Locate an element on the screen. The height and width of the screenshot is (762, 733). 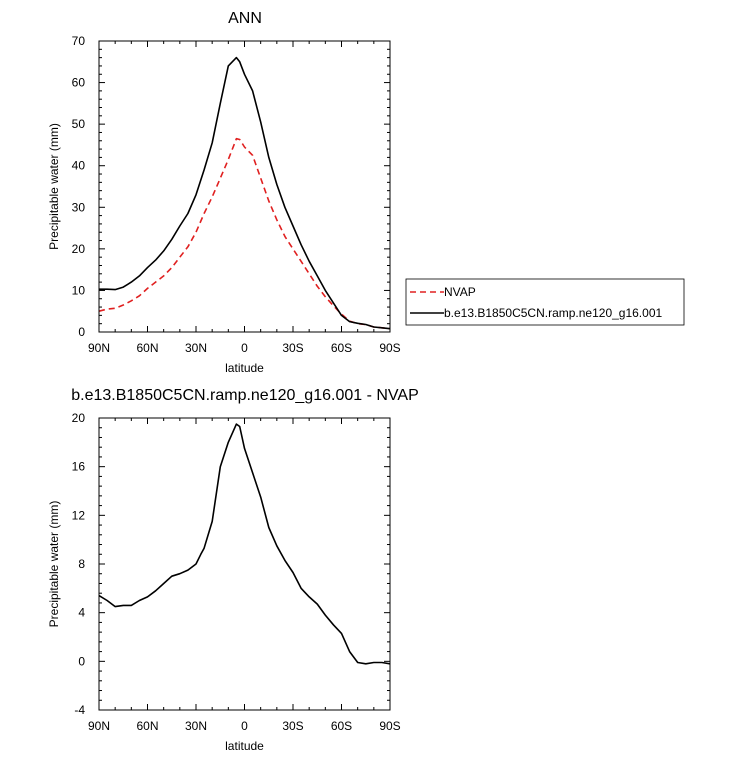
y-tick-label: 16 is located at coordinates (79, 467).